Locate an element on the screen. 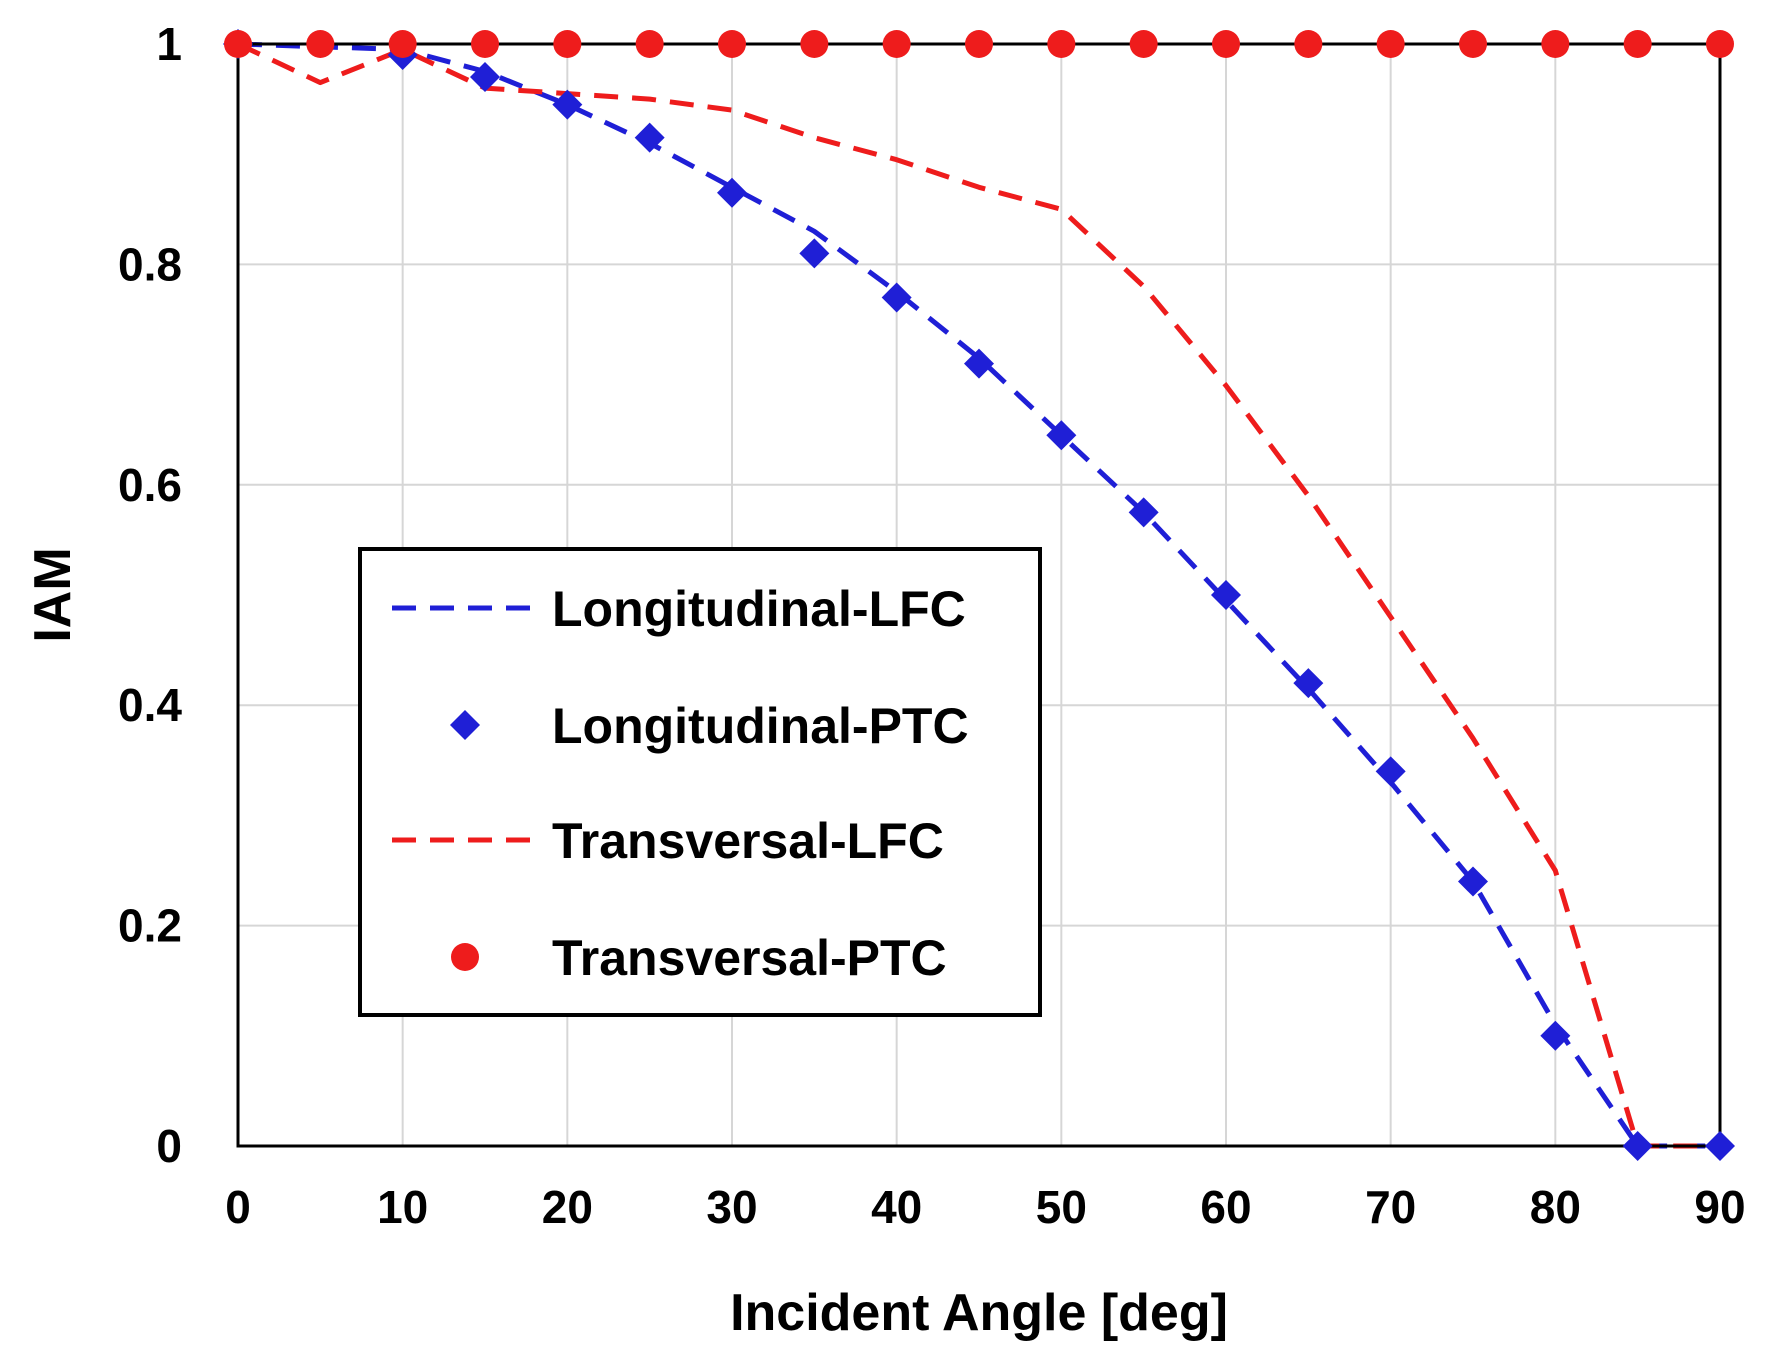  legend-label-longitudinal-ptc: Longitudinal-PTC is located at coordinates (760, 726).